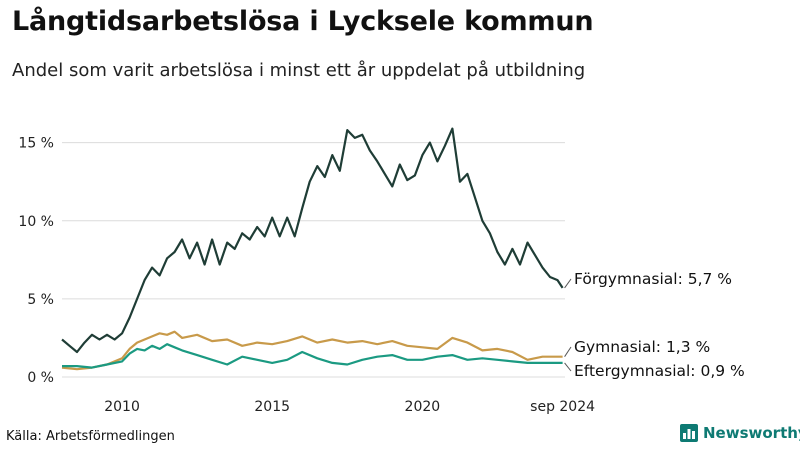  Describe the element at coordinates (642, 347) in the screenshot. I see `end-label-gymnasial: Gymnasial: 1,3 %` at that location.